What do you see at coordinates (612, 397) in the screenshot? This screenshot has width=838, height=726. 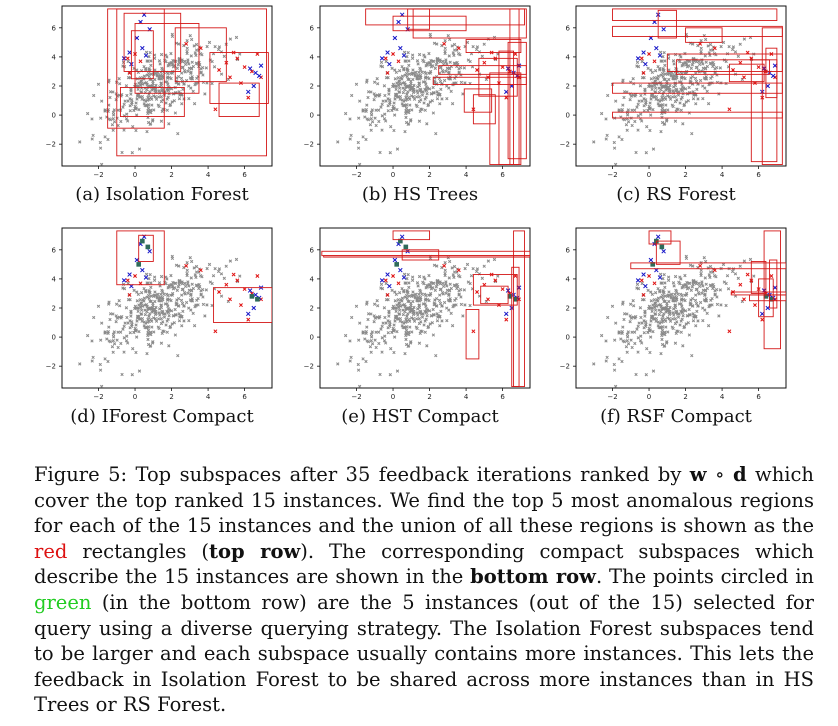 I see `x-tick-label: −2` at bounding box center [612, 397].